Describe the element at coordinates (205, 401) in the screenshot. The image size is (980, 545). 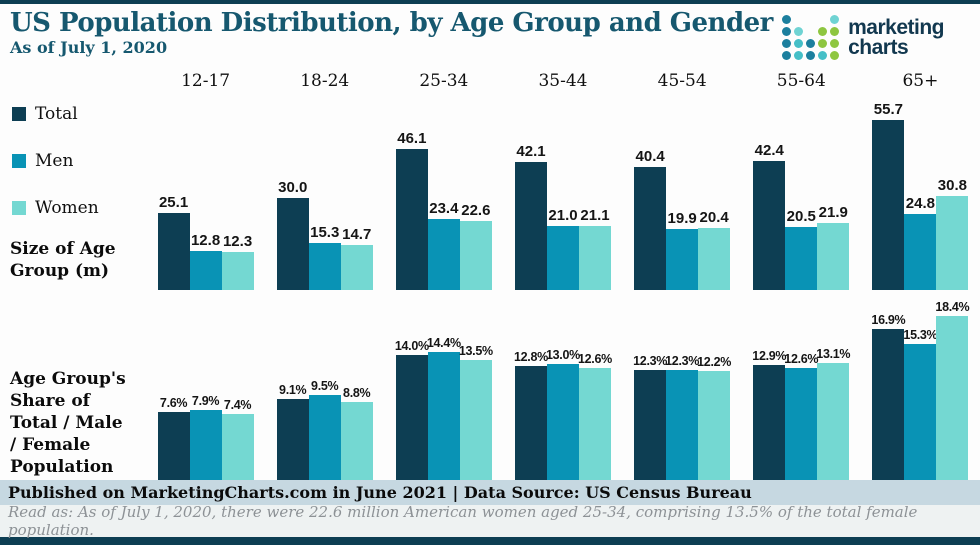
I see `bar-value-label: 7.9%` at that location.